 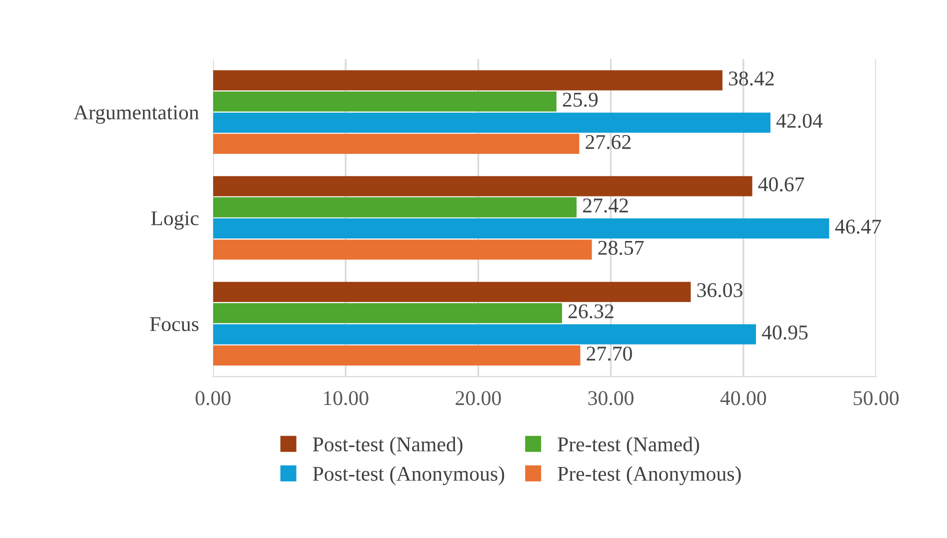 What do you see at coordinates (629, 446) in the screenshot?
I see `legend-label: Pre-test (Named)` at bounding box center [629, 446].